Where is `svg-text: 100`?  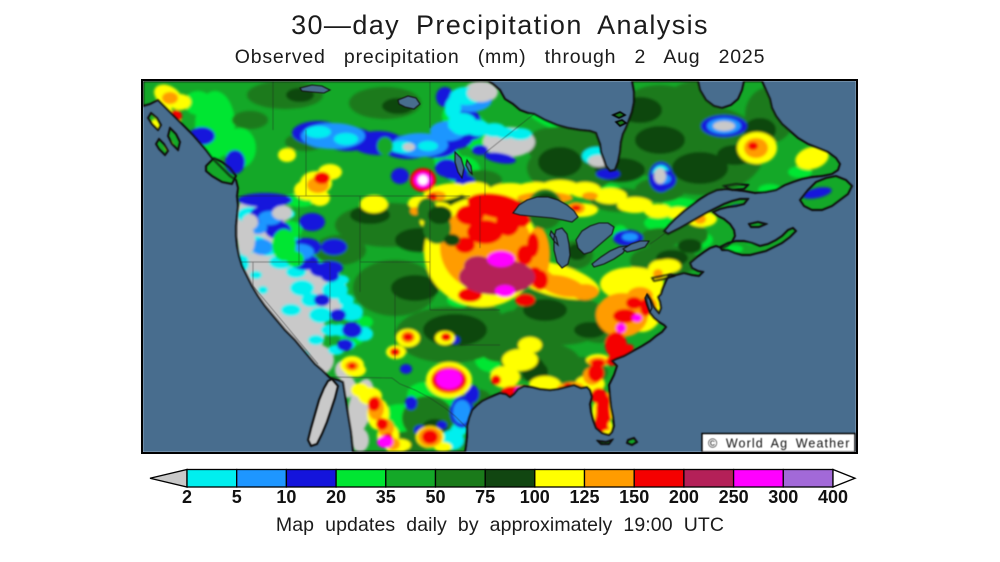
svg-text: 100 is located at coordinates (535, 497).